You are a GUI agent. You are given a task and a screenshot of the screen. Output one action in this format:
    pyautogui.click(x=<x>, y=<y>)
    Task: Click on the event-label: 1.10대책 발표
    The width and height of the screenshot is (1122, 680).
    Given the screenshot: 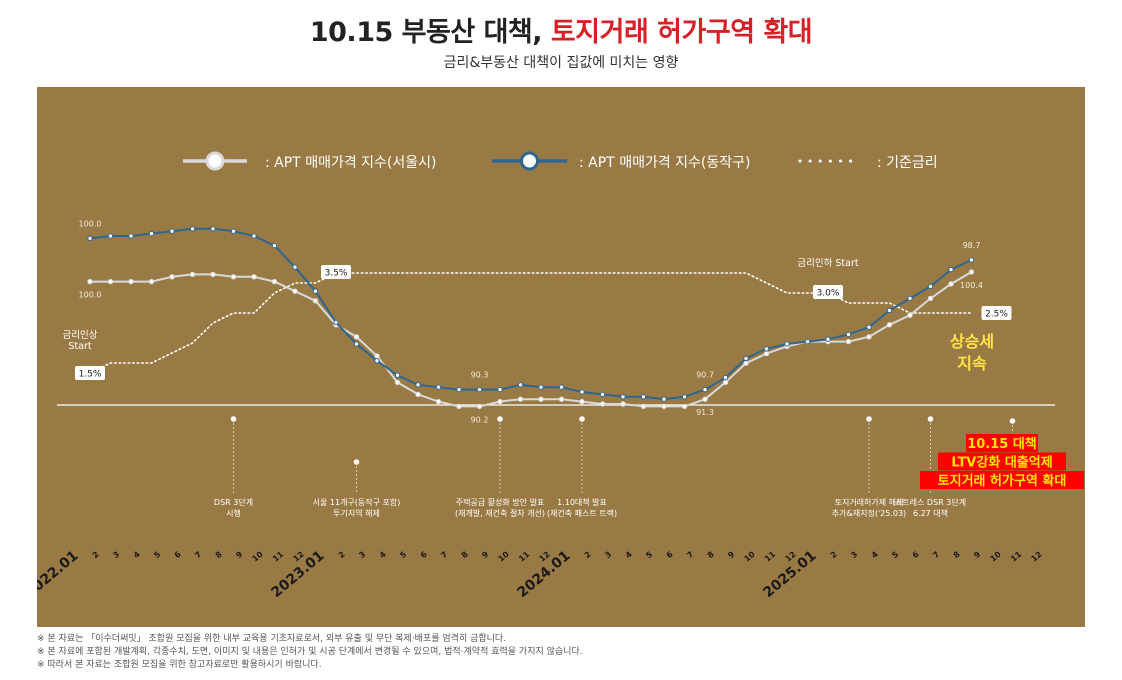 What is the action you would take?
    pyautogui.click(x=582, y=502)
    